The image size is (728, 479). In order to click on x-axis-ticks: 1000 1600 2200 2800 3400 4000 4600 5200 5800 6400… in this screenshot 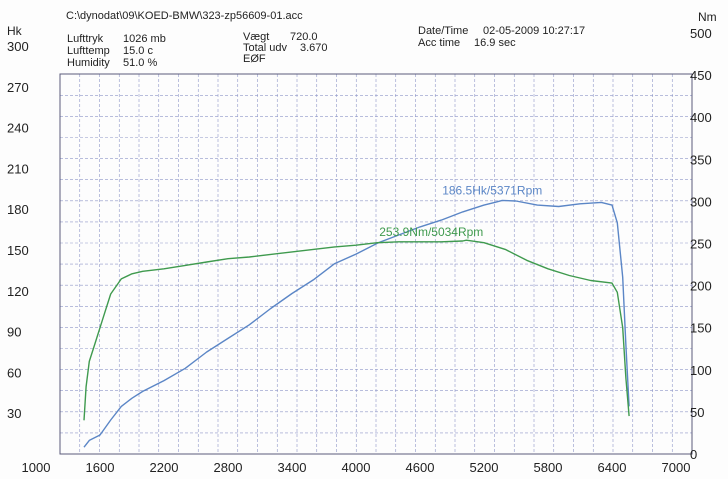, I will do `click(356, 467)`.